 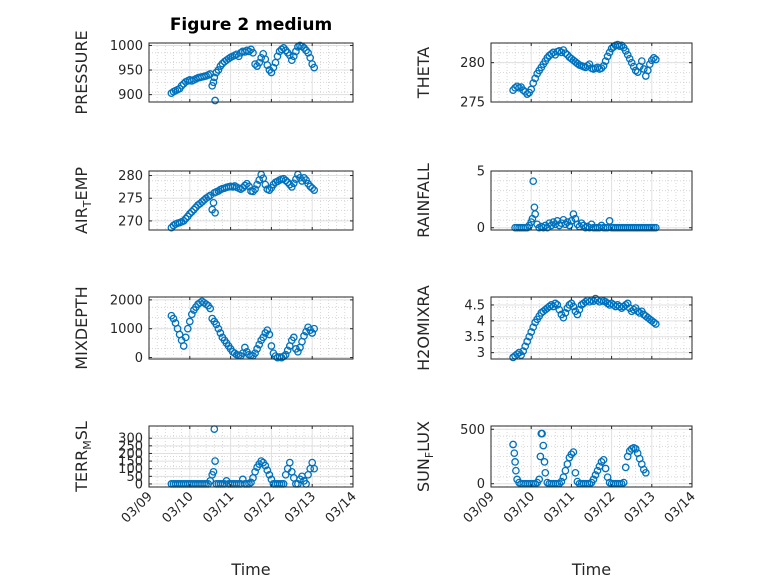 I want to click on y-axis-label: MIXDEPTH, so click(x=81, y=327).